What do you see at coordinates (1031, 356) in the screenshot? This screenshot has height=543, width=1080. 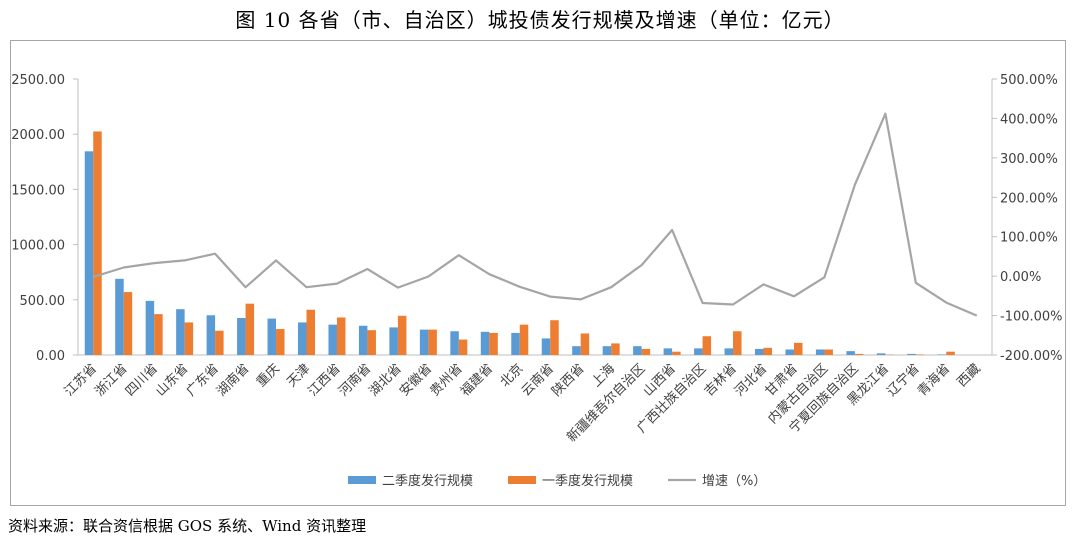 I see `right-tick-label: -200.00%` at bounding box center [1031, 356].